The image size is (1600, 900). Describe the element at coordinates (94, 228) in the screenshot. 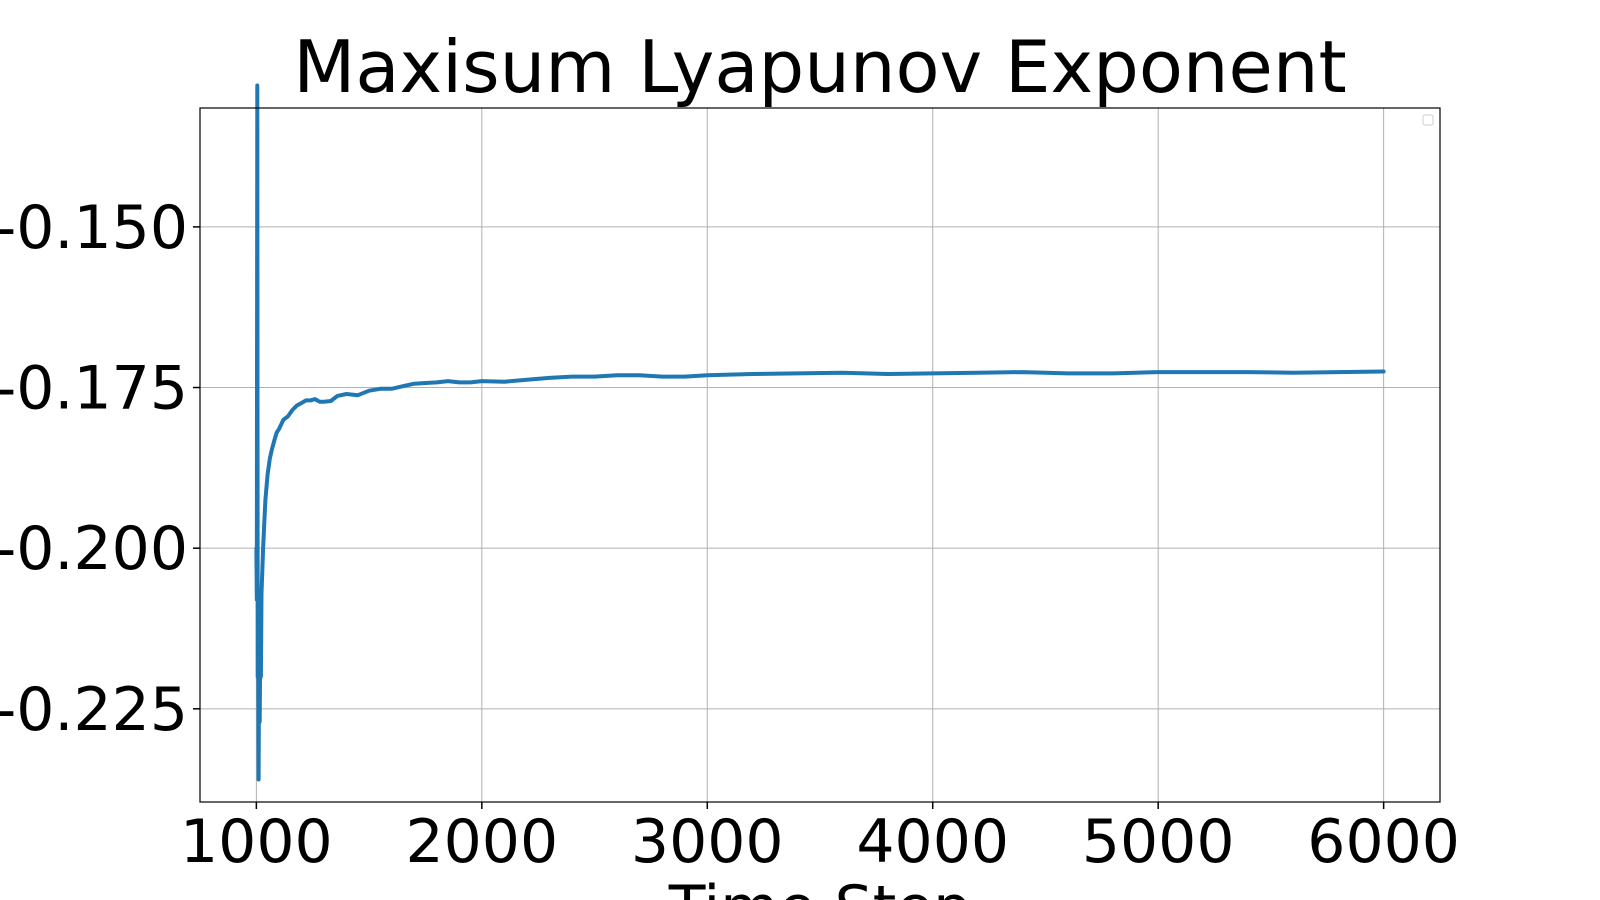

I see `y-tick-label: -0.150` at that location.